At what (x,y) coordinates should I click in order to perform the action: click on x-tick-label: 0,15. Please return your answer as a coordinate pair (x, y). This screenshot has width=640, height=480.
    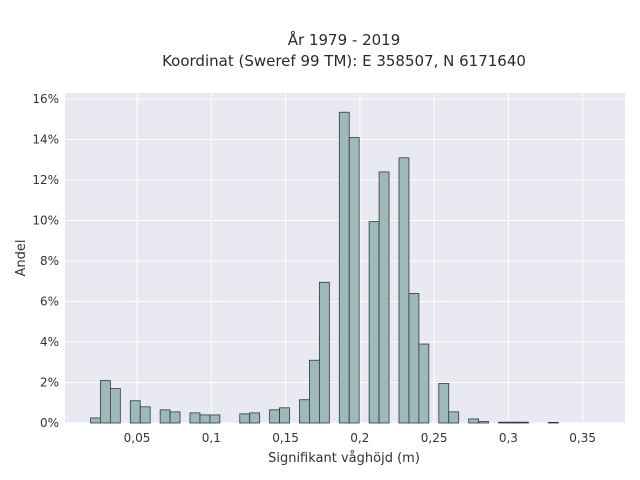
    Looking at the image, I should click on (285, 438).